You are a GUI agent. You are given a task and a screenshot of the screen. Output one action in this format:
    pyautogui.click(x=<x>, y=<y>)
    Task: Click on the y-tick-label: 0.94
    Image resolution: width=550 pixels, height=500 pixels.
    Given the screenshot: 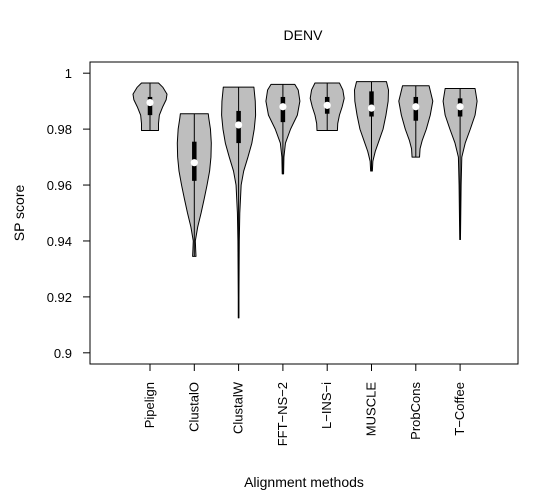 What is the action you would take?
    pyautogui.click(x=59, y=241)
    